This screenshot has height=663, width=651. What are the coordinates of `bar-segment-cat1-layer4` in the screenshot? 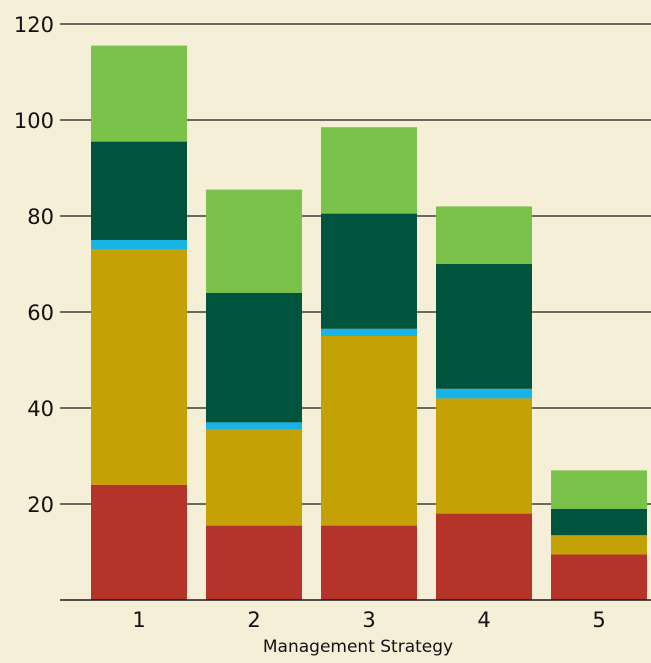 It's located at (139, 190).